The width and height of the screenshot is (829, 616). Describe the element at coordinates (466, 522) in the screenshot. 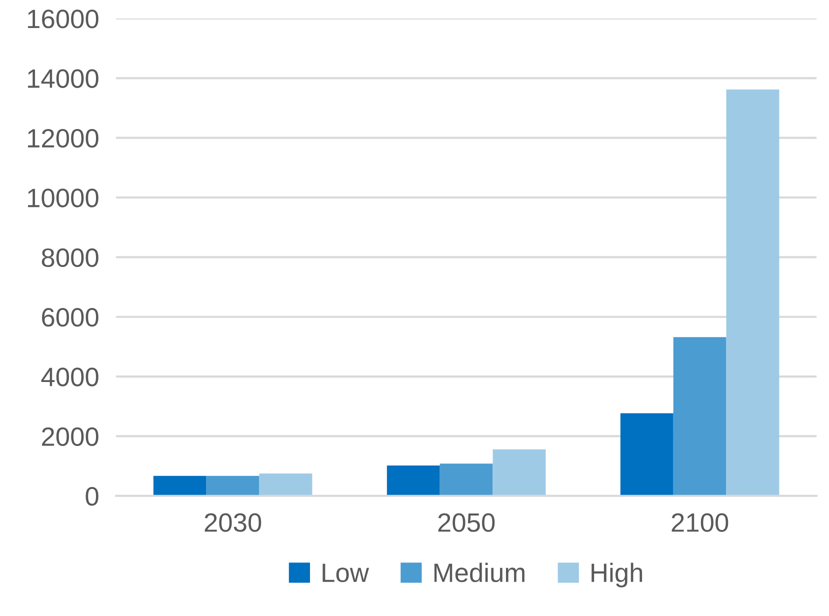

I see `x-tick-label: 2050` at that location.